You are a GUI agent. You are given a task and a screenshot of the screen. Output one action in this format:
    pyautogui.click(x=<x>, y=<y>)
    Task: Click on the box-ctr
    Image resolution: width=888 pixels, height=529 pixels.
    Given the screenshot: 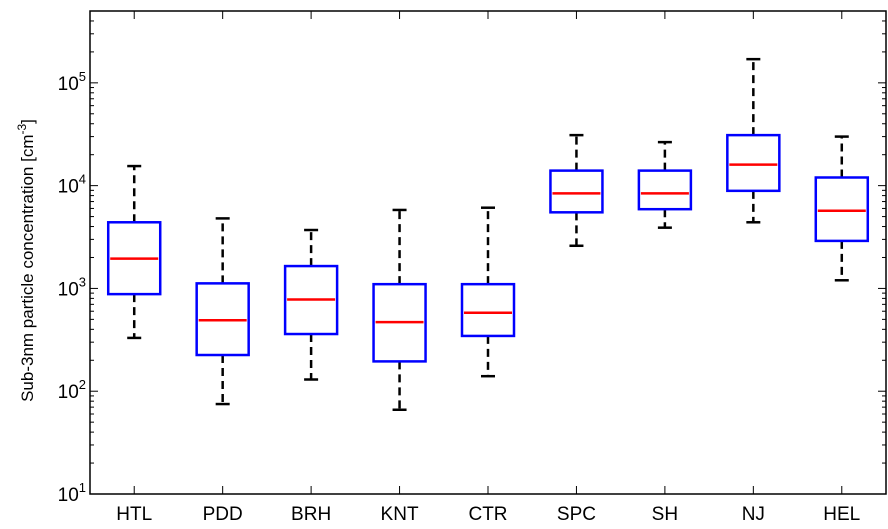 What is the action you would take?
    pyautogui.click(x=488, y=292)
    